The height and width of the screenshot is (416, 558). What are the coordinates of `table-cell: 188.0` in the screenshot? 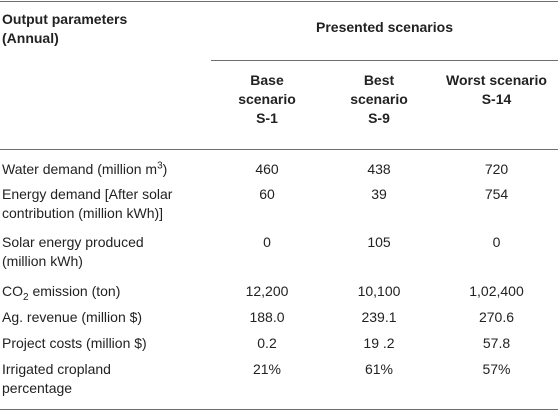 It's located at (267, 317).